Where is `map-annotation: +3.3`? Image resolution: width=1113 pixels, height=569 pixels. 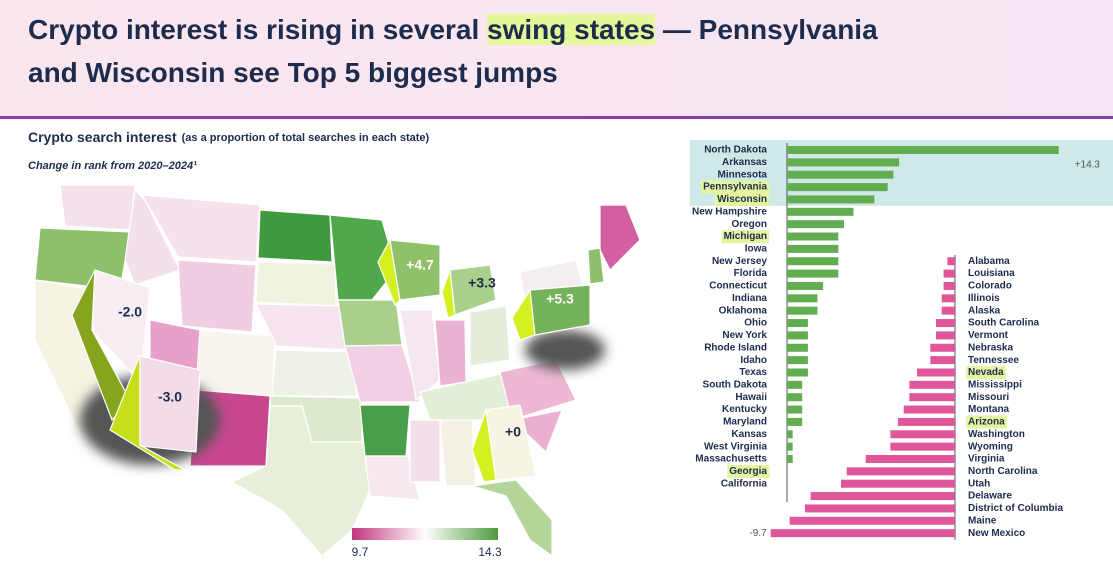
map-annotation: +3.3 is located at coordinates (482, 283).